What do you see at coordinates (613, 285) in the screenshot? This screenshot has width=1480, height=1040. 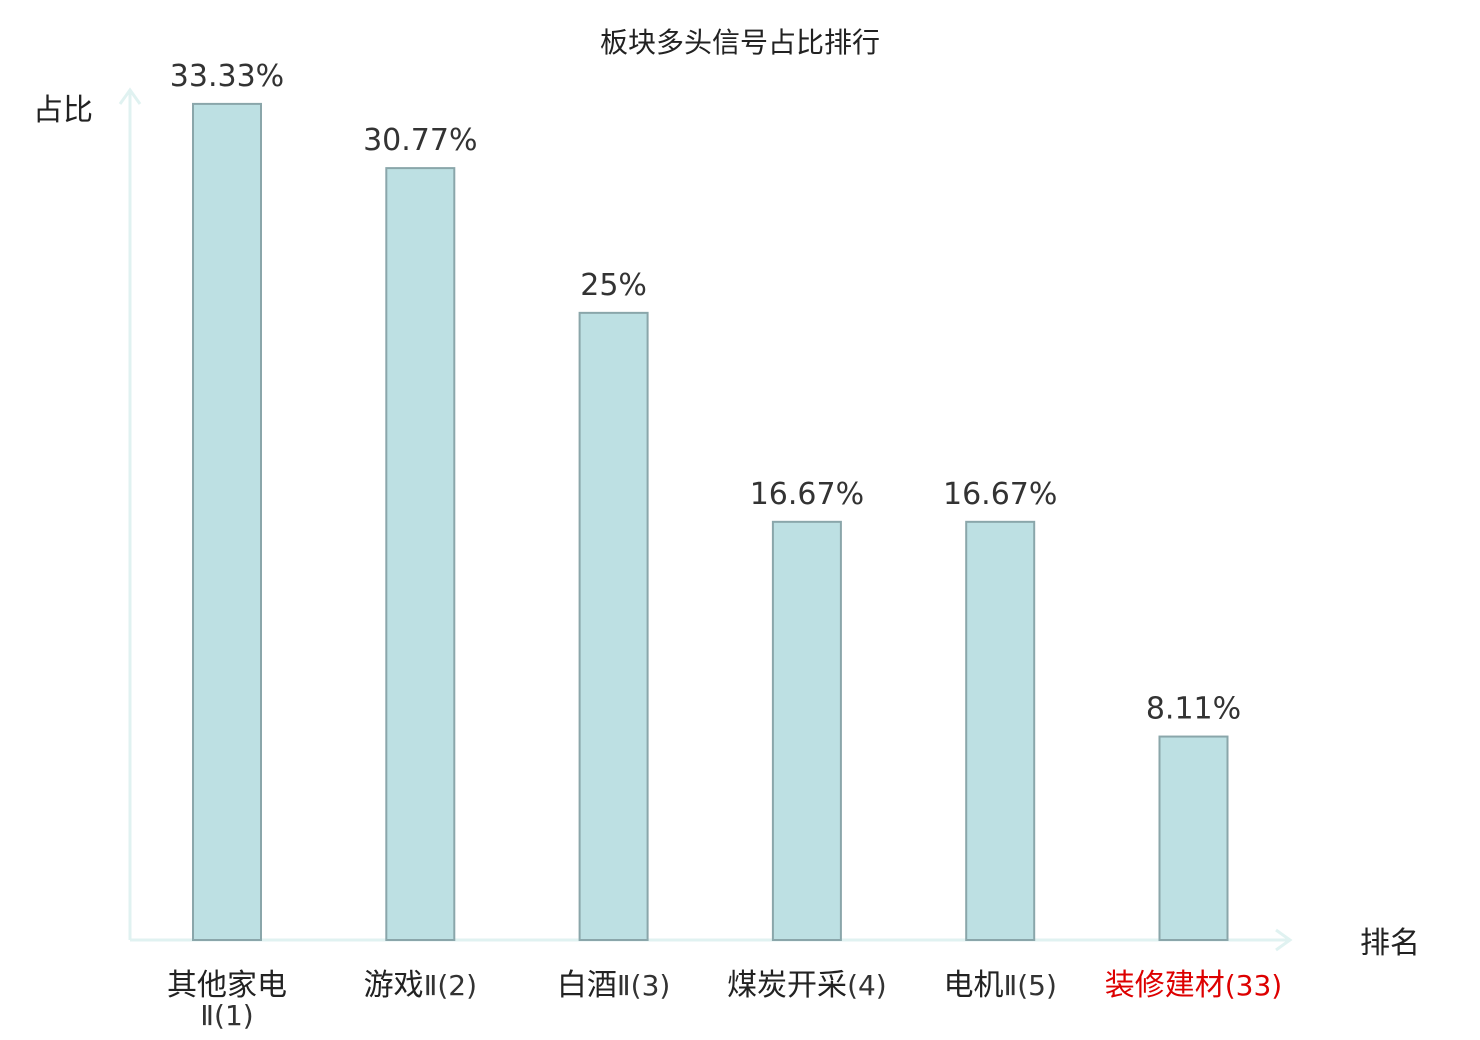 I see `value-label-2: 25%` at bounding box center [613, 285].